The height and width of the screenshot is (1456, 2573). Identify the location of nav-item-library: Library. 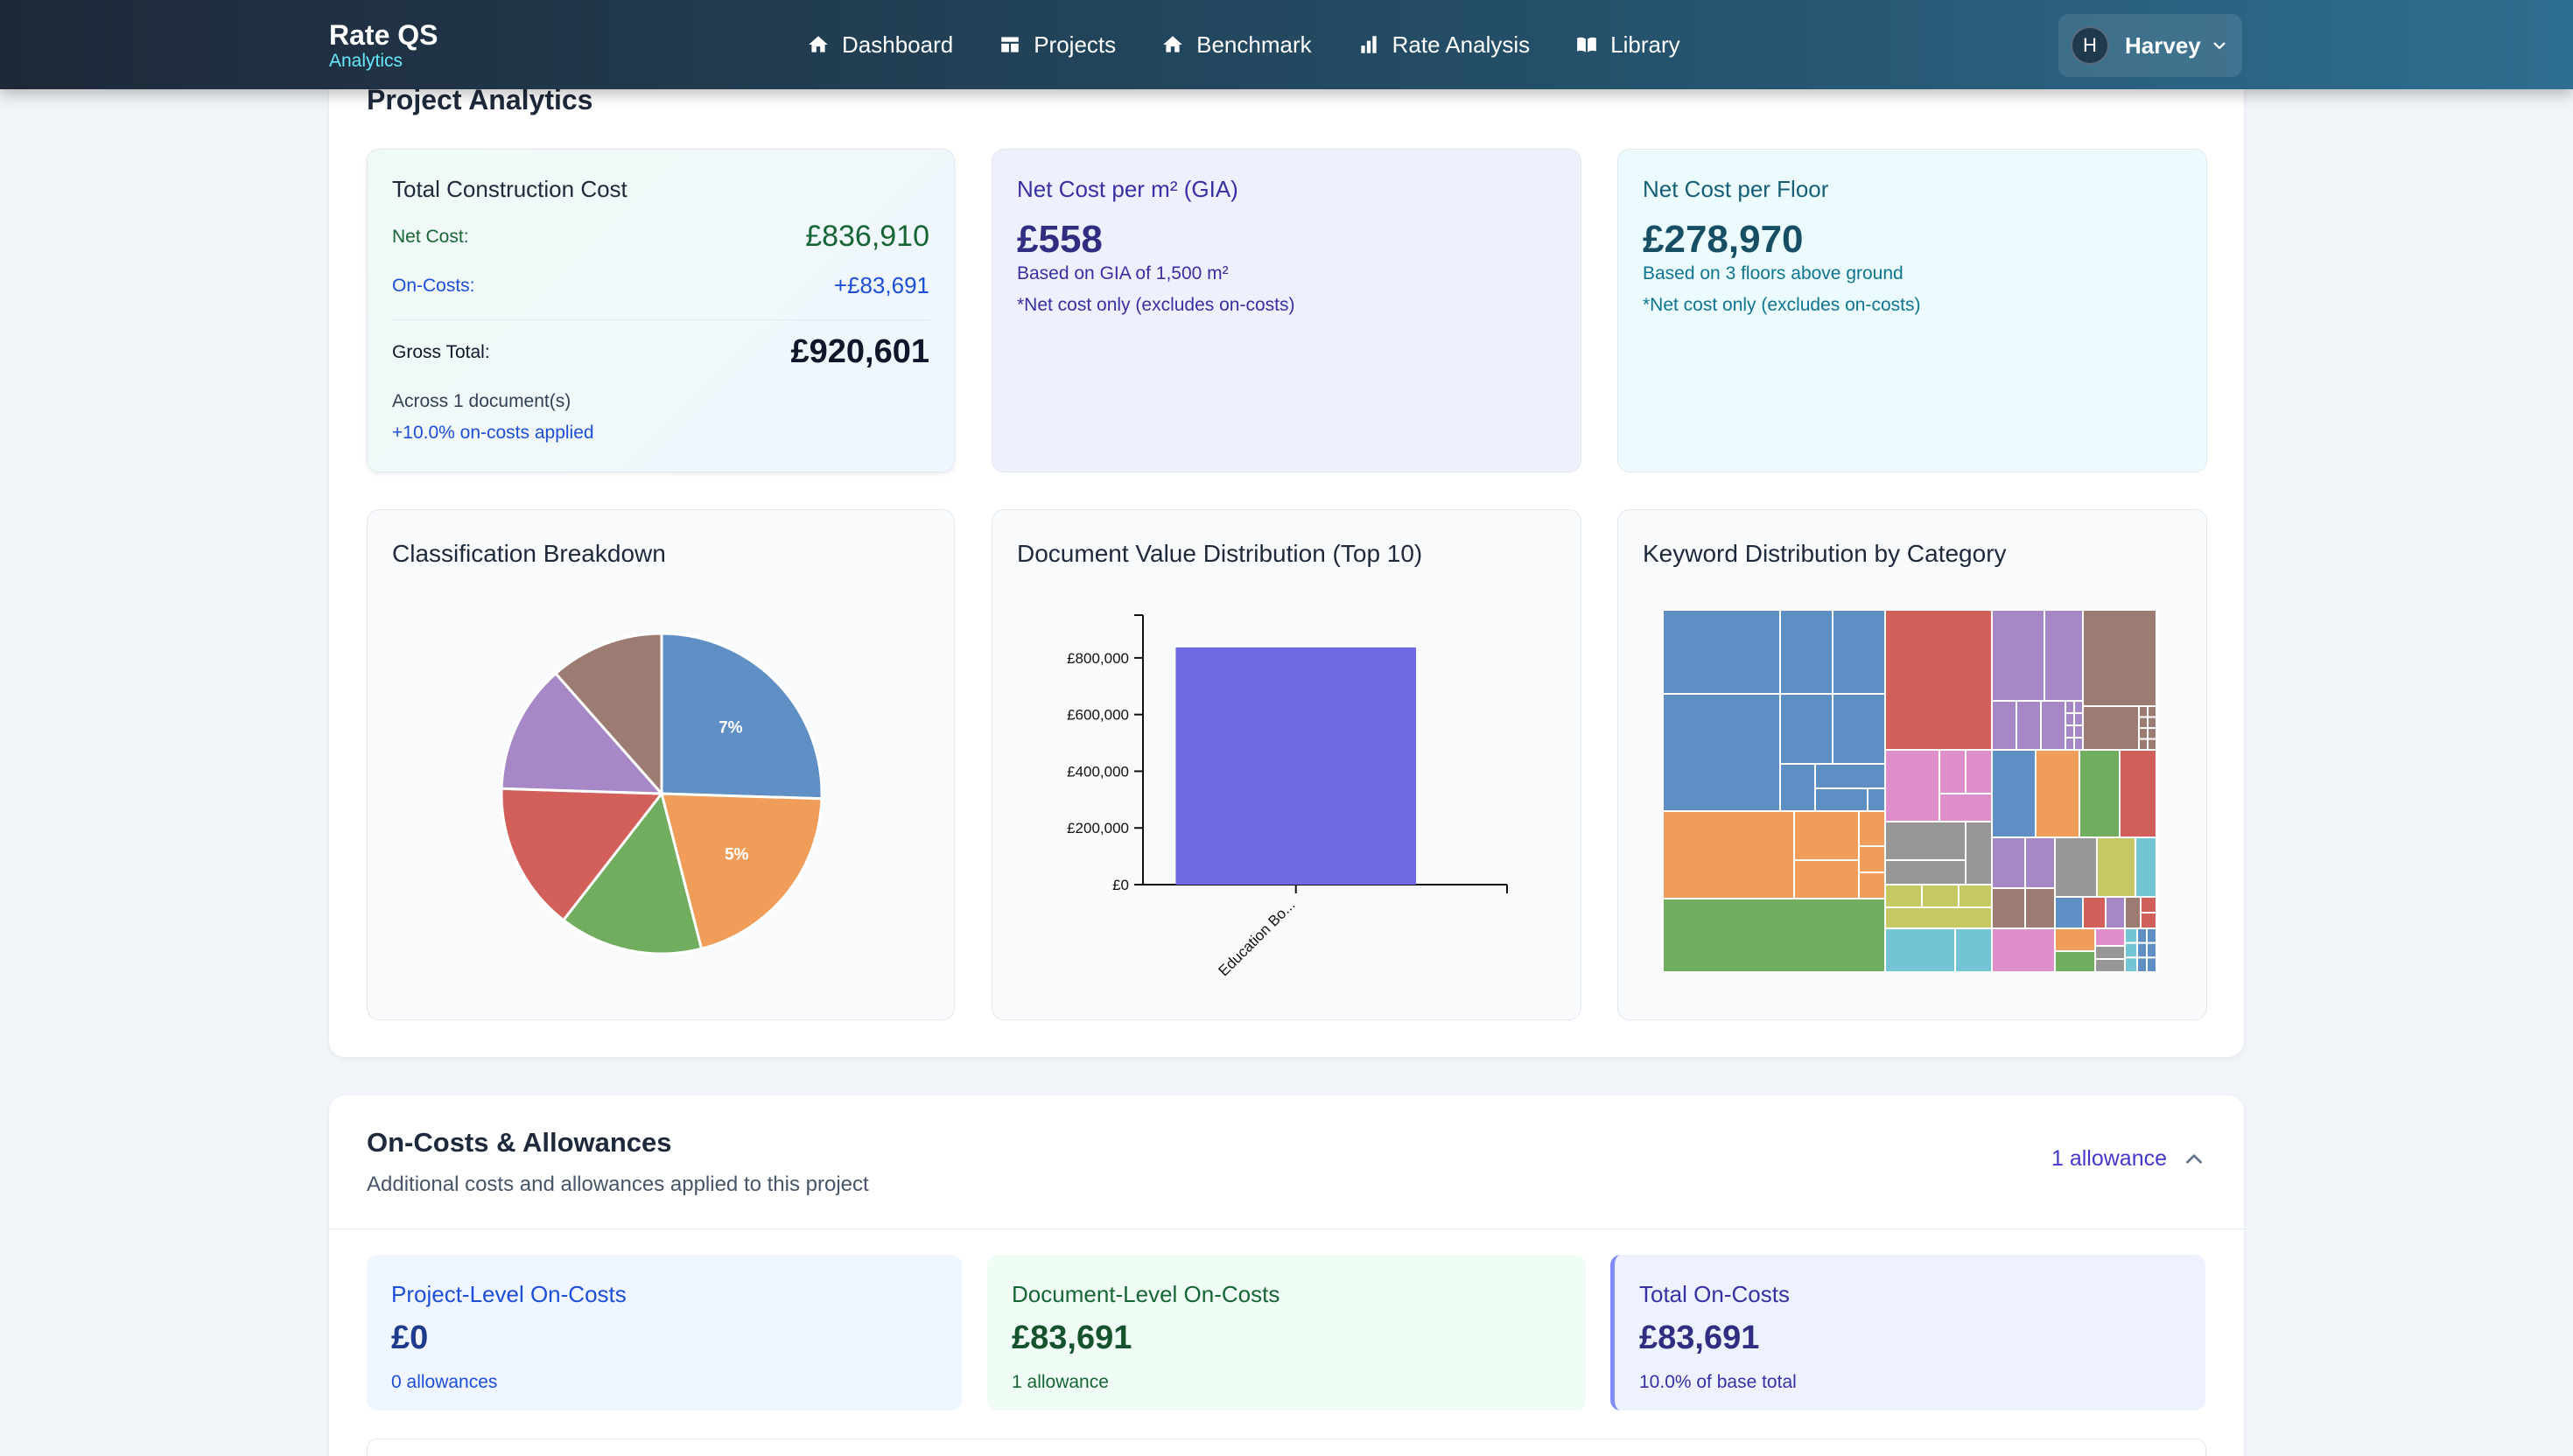
(1627, 45).